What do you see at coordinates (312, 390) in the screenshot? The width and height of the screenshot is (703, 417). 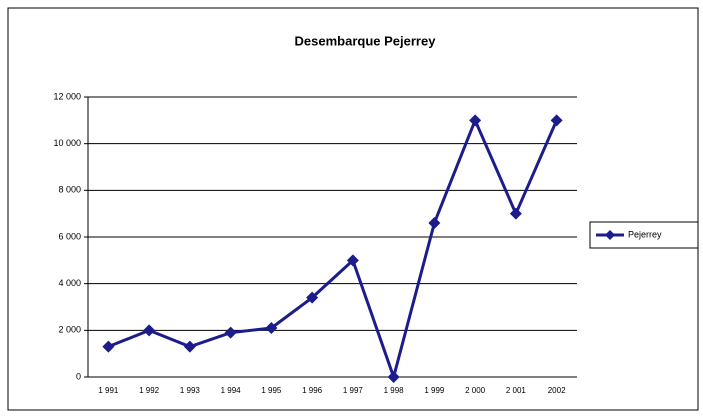 I see `x-tick-label: 1 996` at bounding box center [312, 390].